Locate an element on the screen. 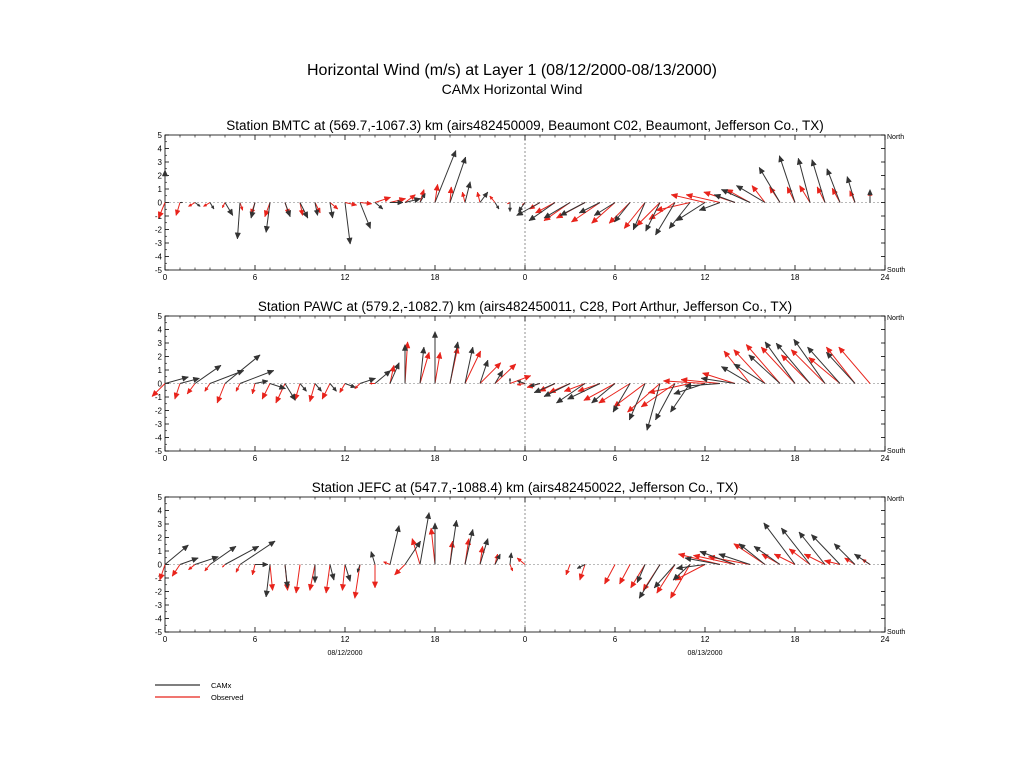 Image resolution: width=1024 pixels, height=768 pixels. date-label: 08/12/2000 is located at coordinates (344, 653).